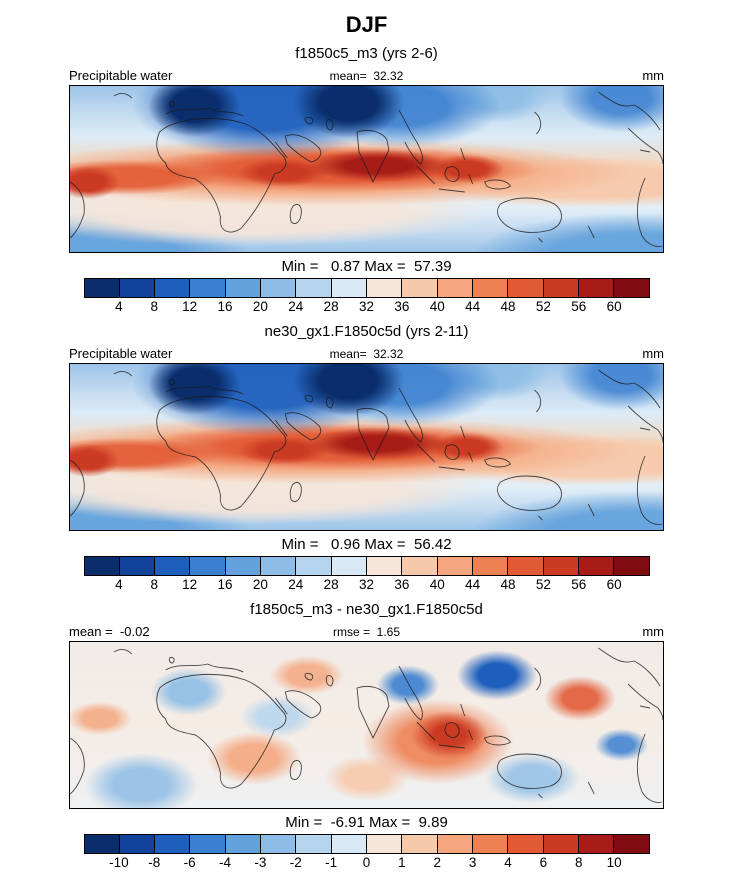 The height and width of the screenshot is (883, 733). I want to click on colorbar-2-colors, so click(366, 566).